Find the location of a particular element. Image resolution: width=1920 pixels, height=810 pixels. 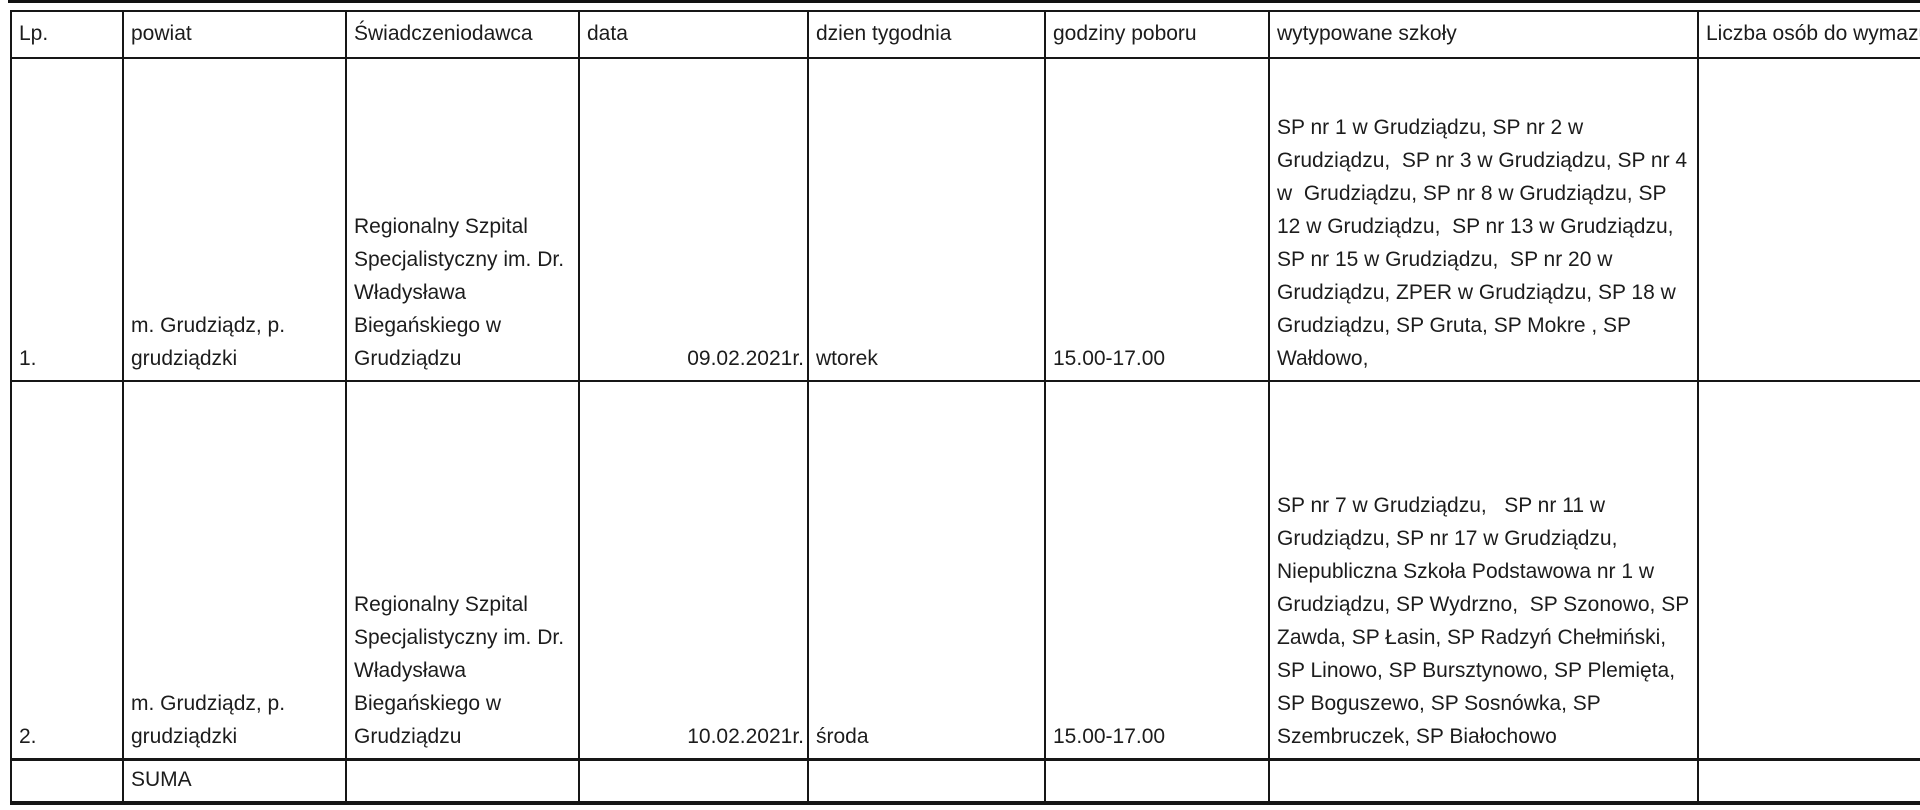

cell-lp is located at coordinates (67, 781).